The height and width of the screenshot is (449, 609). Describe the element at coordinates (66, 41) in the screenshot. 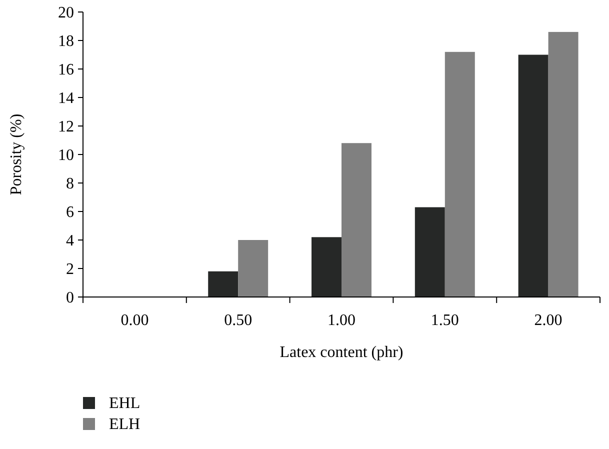

I see `y-tick-label: 18` at that location.